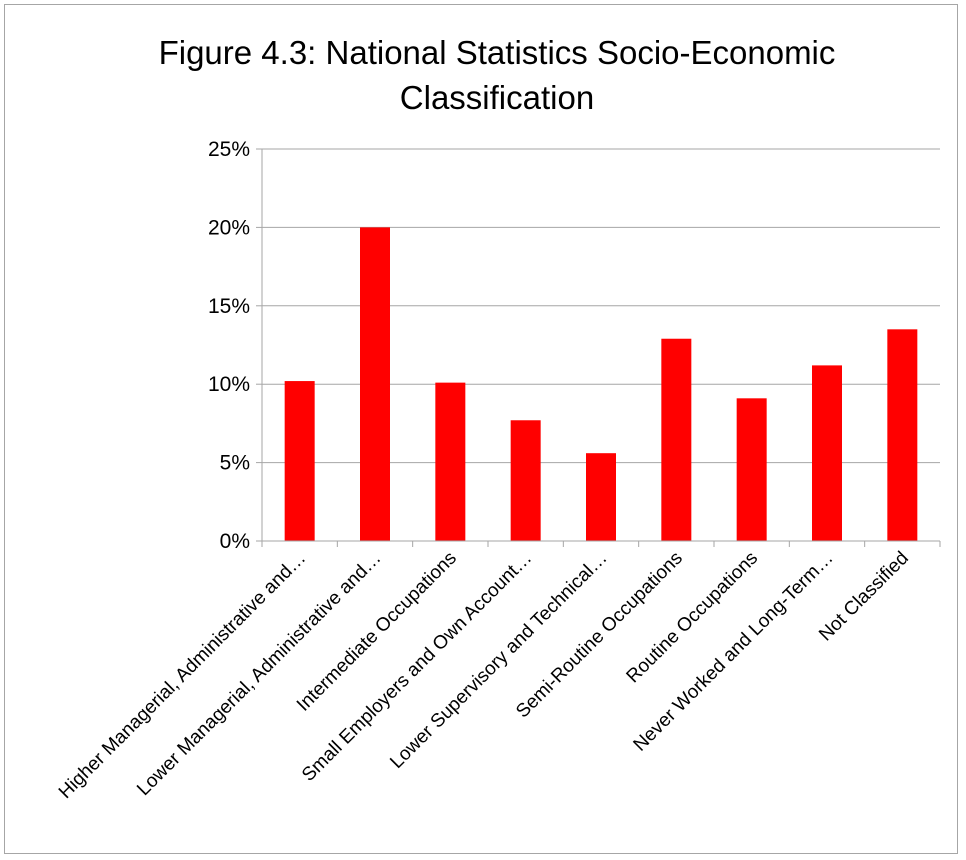  I want to click on y-tick-label: 10%, so click(229, 384).